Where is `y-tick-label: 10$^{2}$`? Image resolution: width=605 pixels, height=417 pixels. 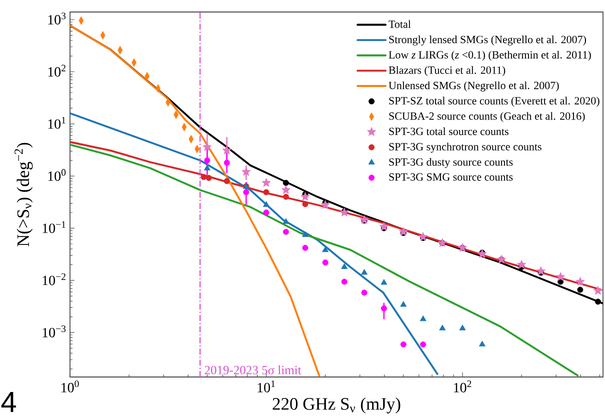
y-tick-label: 10$^{2}$ is located at coordinates (57, 70).